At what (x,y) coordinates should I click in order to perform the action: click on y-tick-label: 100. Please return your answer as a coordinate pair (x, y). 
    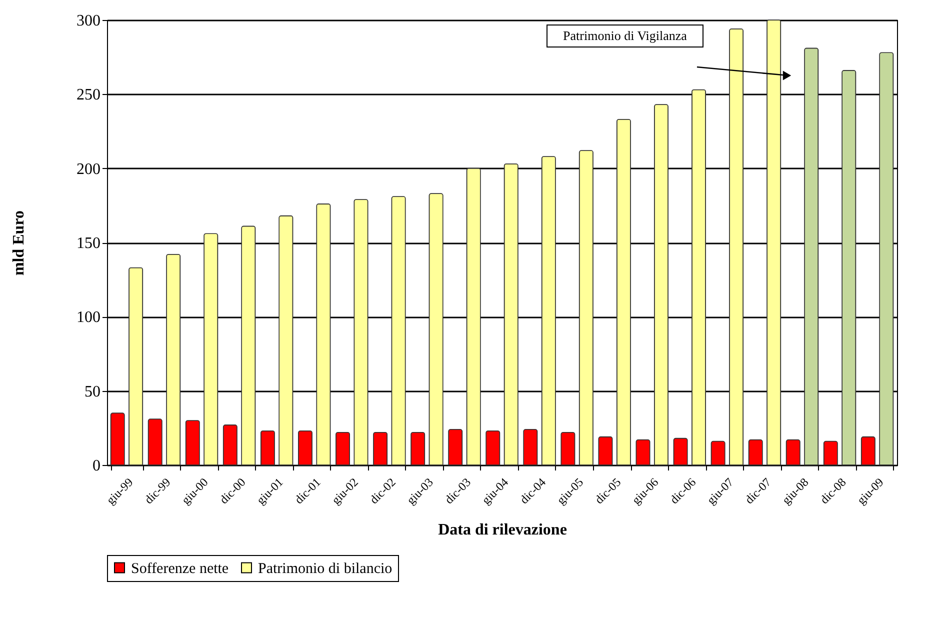
    Looking at the image, I should click on (88, 317).